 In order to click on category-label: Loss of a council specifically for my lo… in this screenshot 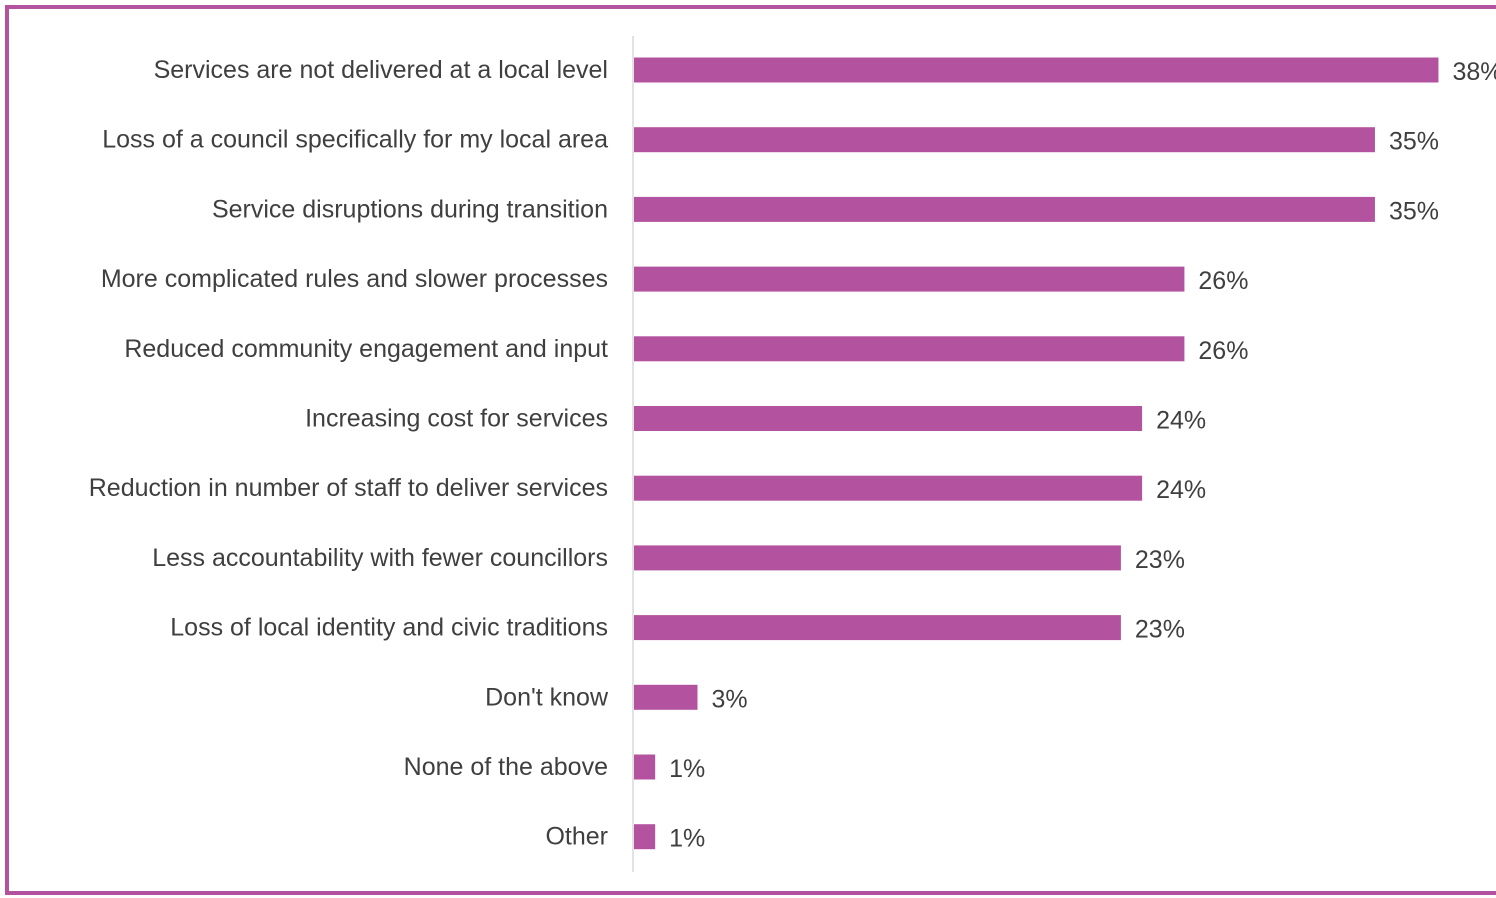, I will do `click(355, 140)`.